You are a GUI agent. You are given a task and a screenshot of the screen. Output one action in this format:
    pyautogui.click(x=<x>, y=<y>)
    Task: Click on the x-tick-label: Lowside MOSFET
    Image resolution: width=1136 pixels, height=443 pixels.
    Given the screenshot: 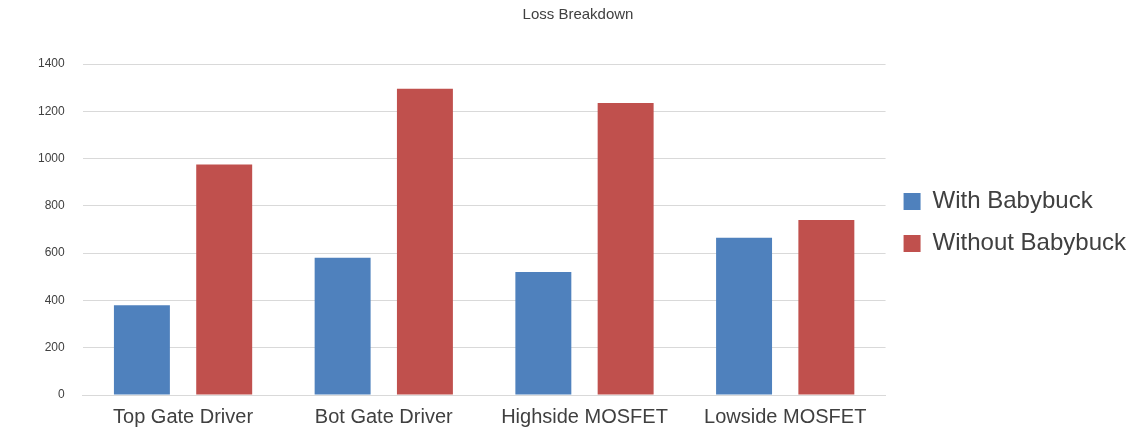 What is the action you would take?
    pyautogui.click(x=785, y=415)
    